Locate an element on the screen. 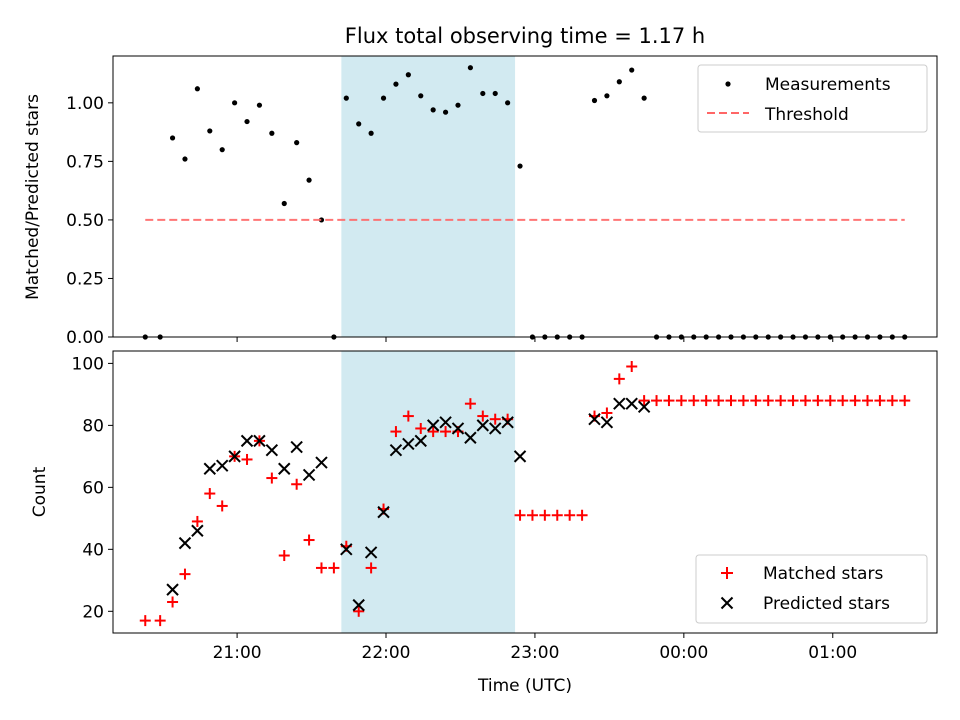 This screenshot has width=960, height=720. legend-matched-label: Matched stars is located at coordinates (823, 574).